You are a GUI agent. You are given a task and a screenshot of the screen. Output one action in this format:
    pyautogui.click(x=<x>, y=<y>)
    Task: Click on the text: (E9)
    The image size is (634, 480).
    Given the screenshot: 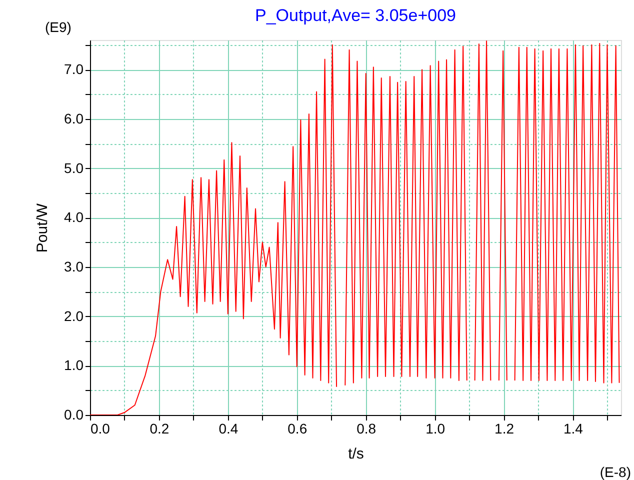 What is the action you would take?
    pyautogui.click(x=58, y=27)
    